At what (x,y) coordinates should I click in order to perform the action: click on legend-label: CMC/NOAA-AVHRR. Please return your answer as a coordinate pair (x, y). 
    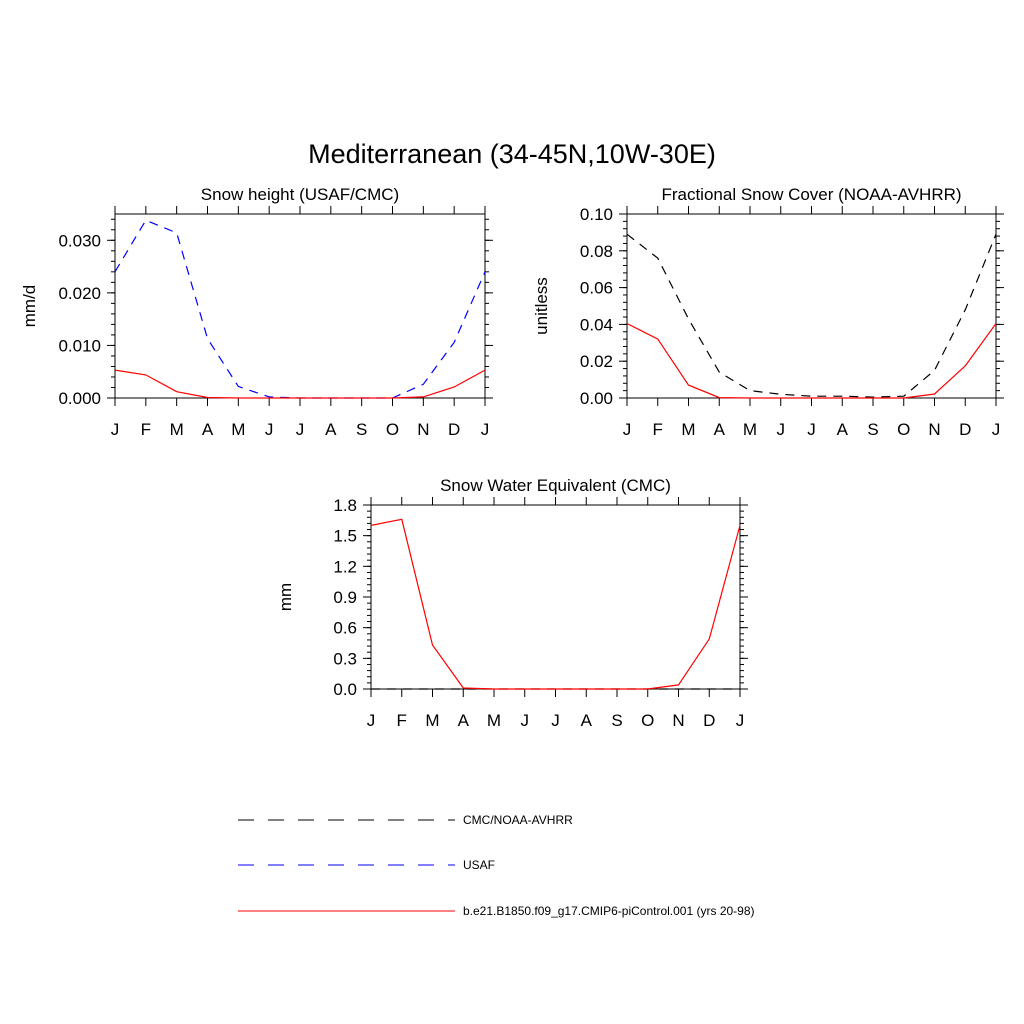
    Looking at the image, I should click on (518, 820).